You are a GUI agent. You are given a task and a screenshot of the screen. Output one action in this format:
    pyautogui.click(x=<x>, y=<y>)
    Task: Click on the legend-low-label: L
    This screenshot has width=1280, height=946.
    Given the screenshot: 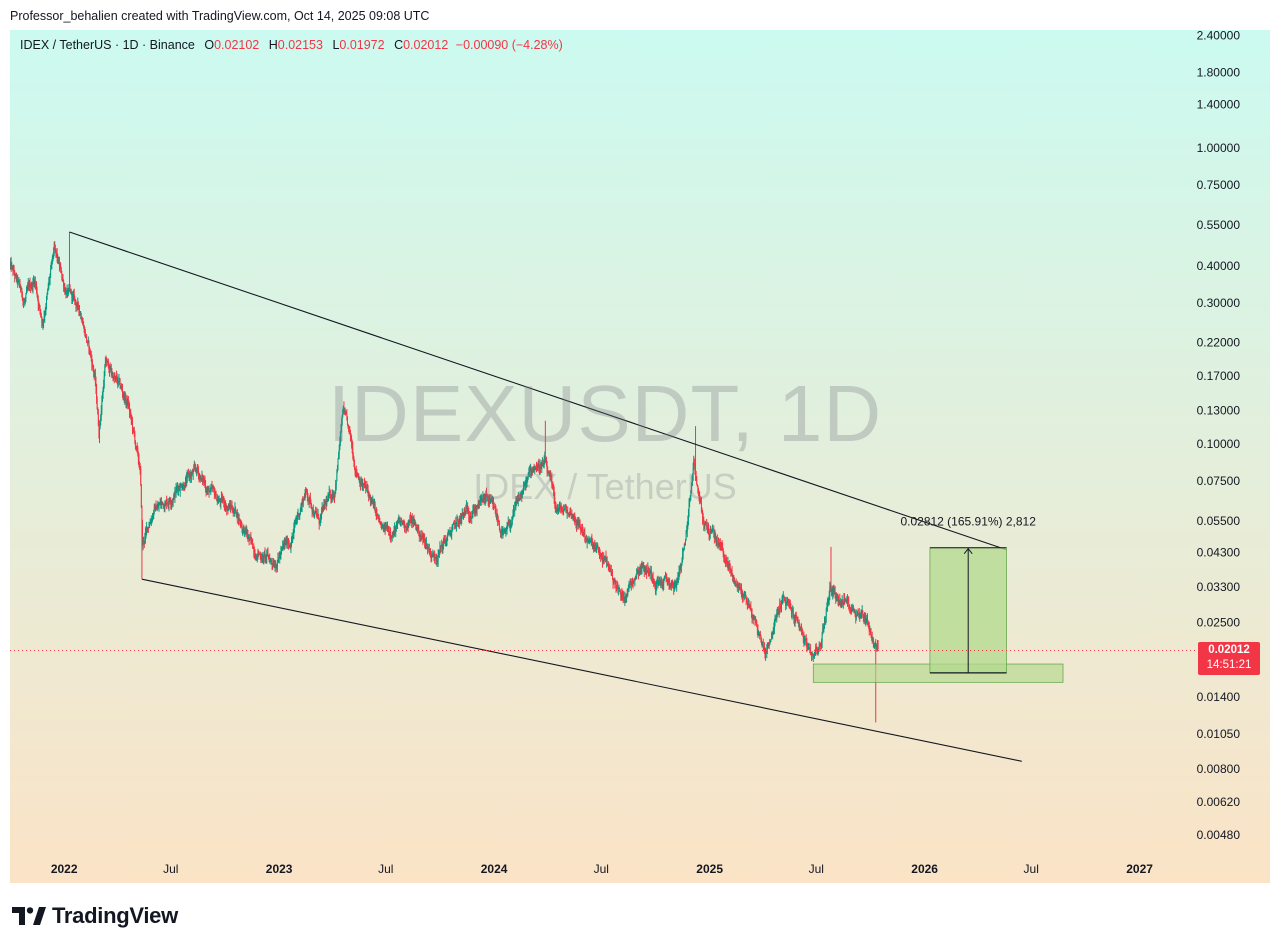 What is the action you would take?
    pyautogui.click(x=336, y=45)
    